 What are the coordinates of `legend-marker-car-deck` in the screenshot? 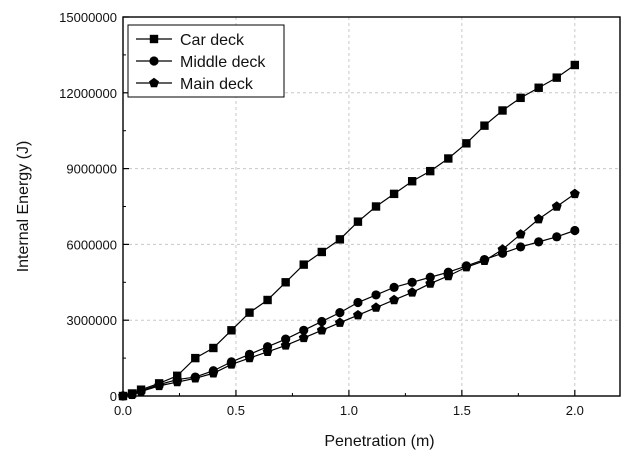 It's located at (154, 39).